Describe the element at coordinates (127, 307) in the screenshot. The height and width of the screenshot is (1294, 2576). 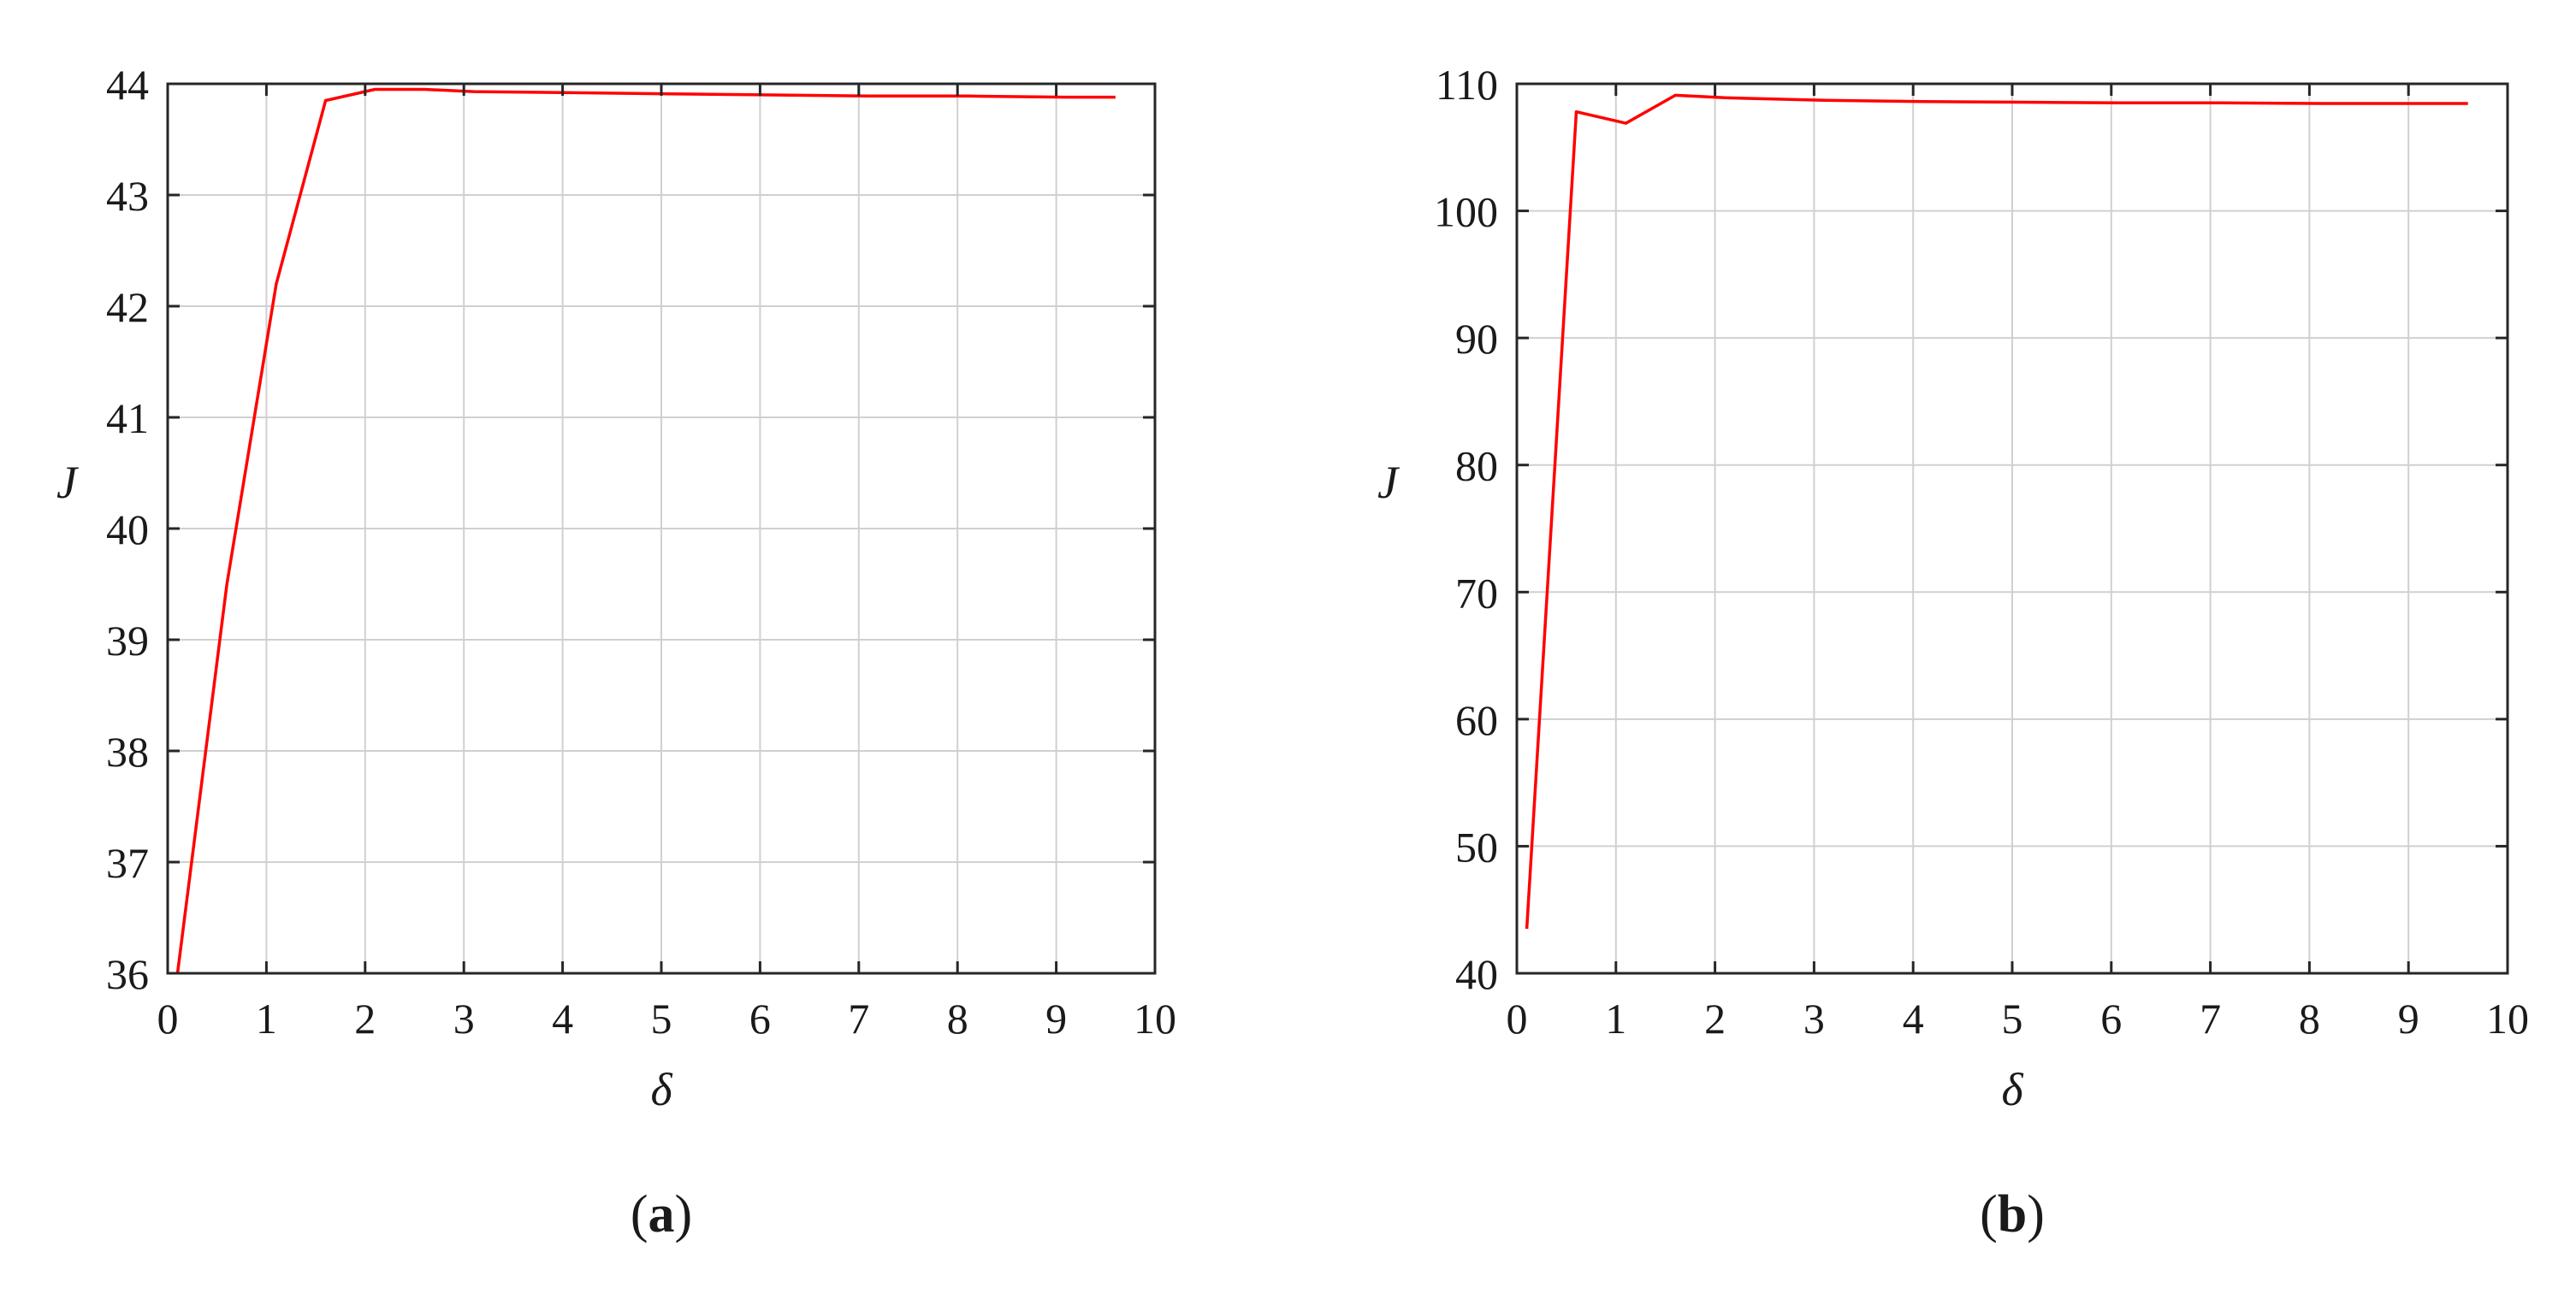
I see `y-tick-label: 42` at that location.